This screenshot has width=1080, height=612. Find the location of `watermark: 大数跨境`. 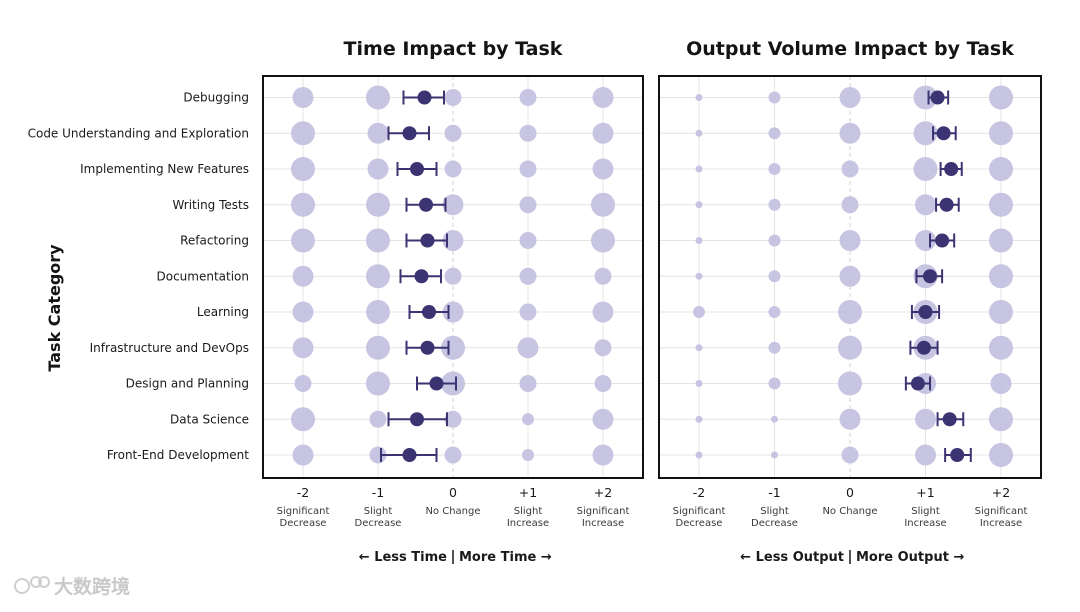

watermark: 大数跨境 is located at coordinates (72, 586).